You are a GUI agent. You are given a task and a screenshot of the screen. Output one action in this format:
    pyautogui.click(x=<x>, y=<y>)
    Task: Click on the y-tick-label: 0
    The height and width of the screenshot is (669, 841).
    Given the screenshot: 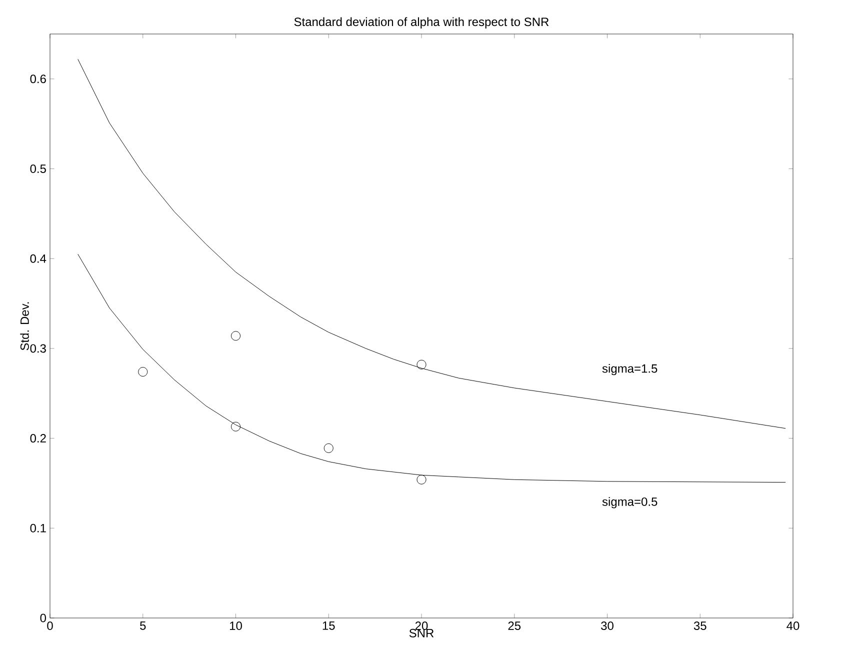 What is the action you would take?
    pyautogui.click(x=43, y=618)
    